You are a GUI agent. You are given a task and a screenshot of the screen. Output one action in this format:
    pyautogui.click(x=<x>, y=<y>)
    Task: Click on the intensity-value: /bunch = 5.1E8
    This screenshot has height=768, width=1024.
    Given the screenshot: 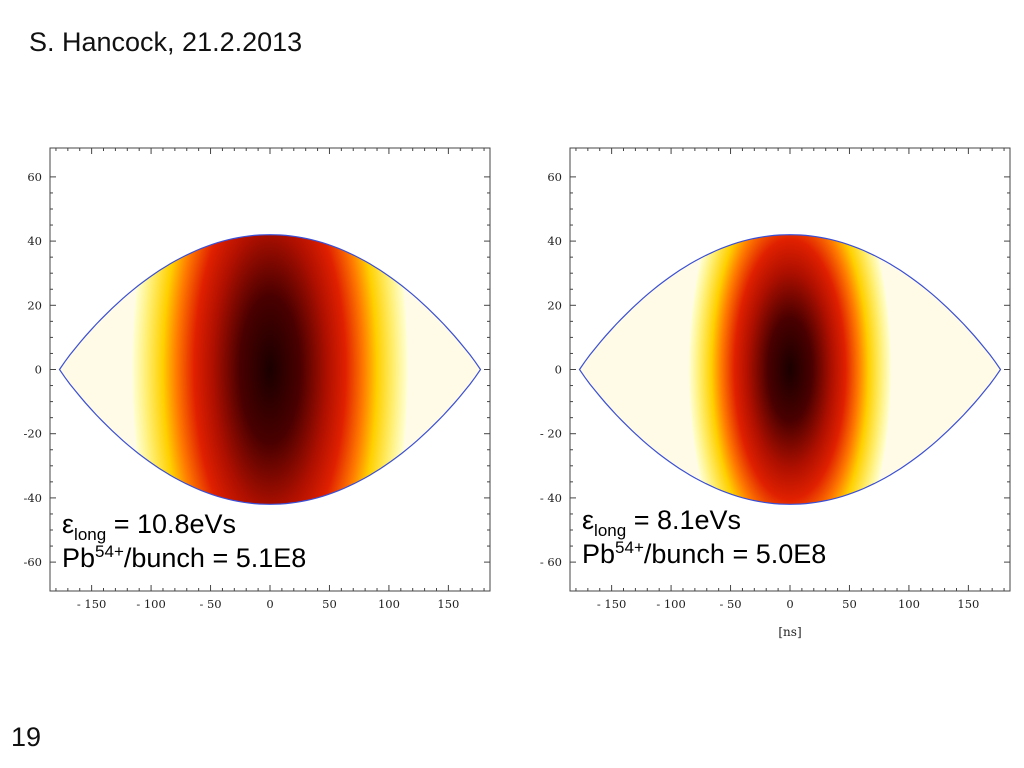 What is the action you would take?
    pyautogui.click(x=215, y=558)
    